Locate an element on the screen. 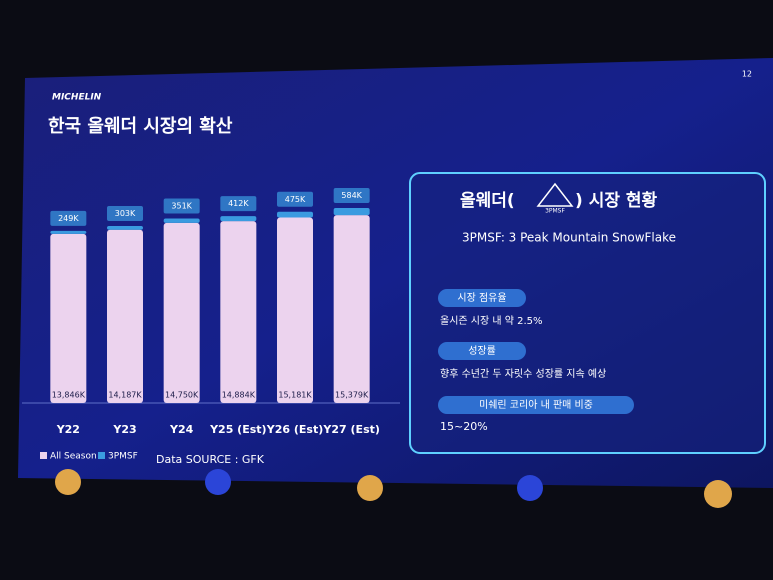  pill-label: 시장 점유율 is located at coordinates (481, 298).